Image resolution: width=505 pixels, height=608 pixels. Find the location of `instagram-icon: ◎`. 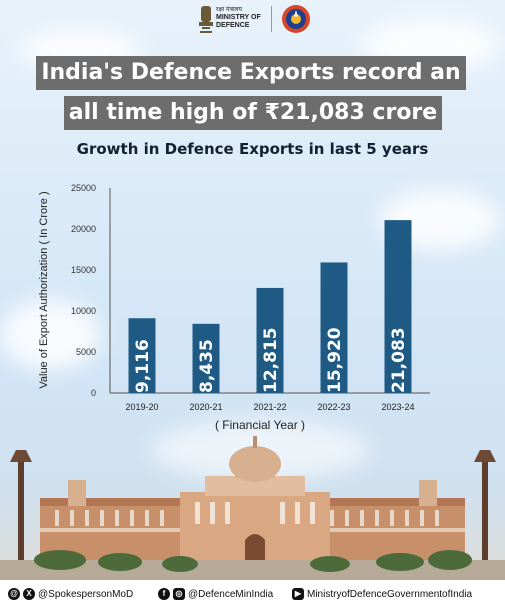

instagram-icon: ◎ is located at coordinates (179, 594).